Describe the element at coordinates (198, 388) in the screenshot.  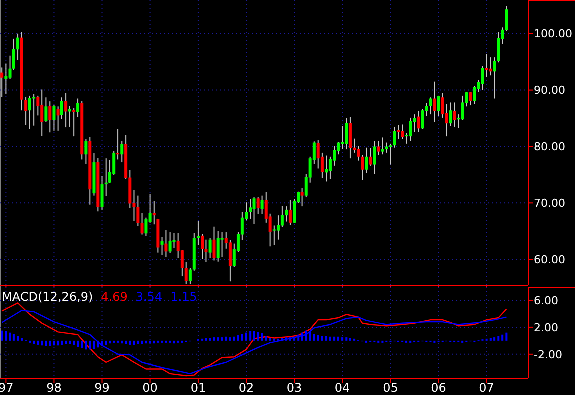
I see `x-tick-label: 01` at that location.